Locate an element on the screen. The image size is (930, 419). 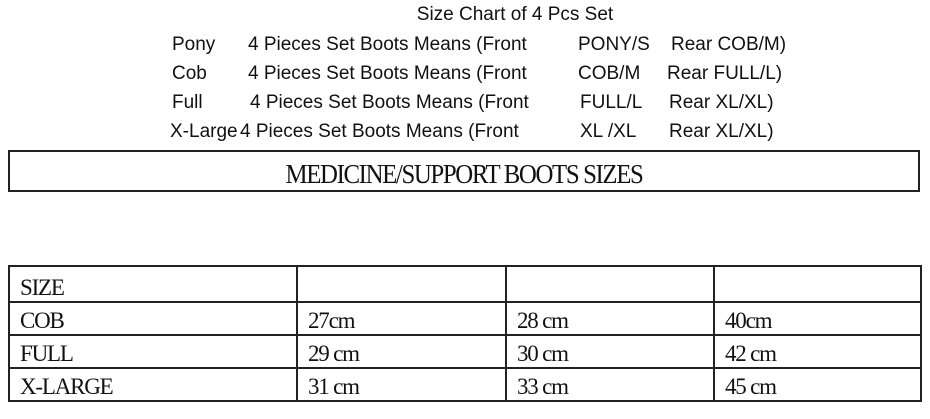
table-row: FULL 29 cm 30 cm 42 cm is located at coordinates (465, 351).